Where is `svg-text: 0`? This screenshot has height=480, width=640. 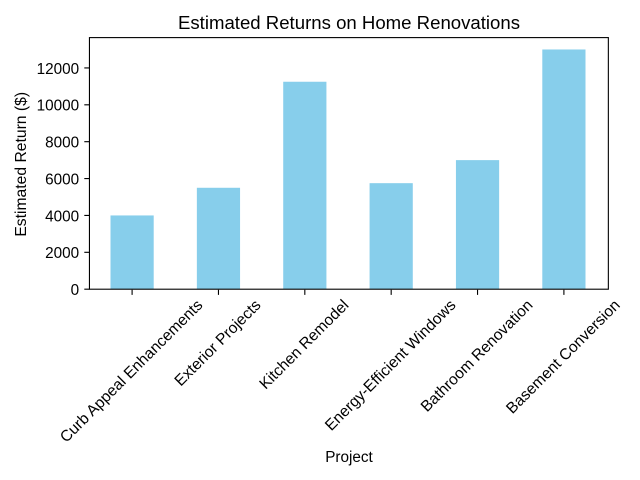
svg-text: 0 is located at coordinates (75, 290).